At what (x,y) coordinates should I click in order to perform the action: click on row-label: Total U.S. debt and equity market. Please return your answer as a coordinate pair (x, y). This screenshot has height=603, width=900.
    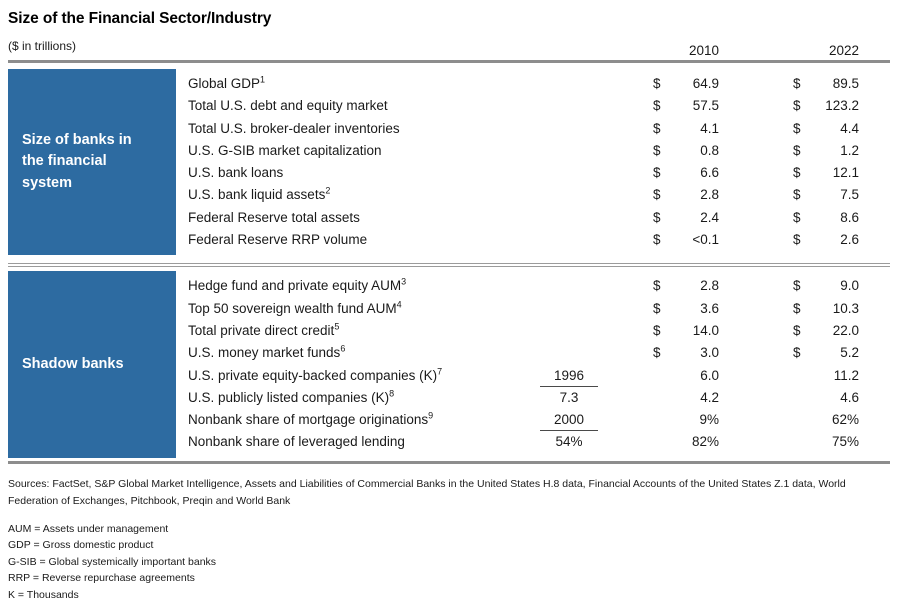
    Looking at the image, I should click on (288, 106).